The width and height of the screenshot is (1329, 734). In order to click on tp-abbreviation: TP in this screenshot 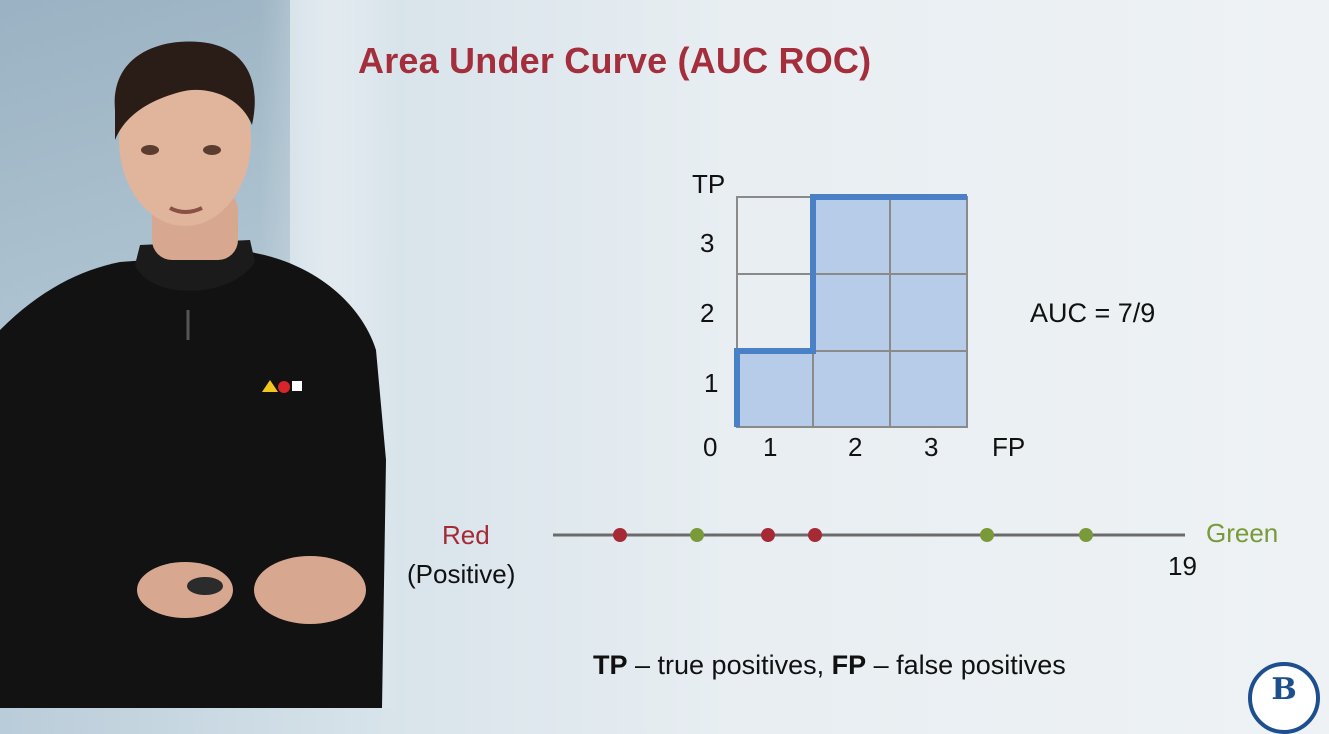, I will do `click(610, 665)`.